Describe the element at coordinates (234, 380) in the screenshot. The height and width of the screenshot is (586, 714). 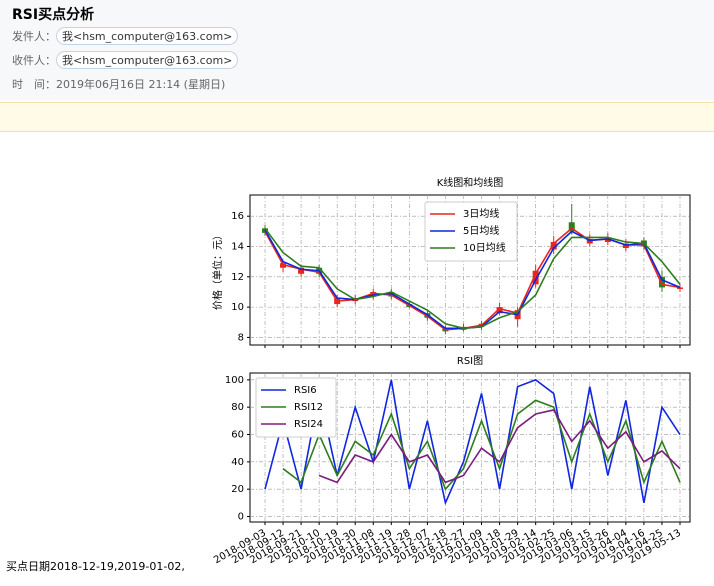
I see `y-tick-label: 100` at that location.